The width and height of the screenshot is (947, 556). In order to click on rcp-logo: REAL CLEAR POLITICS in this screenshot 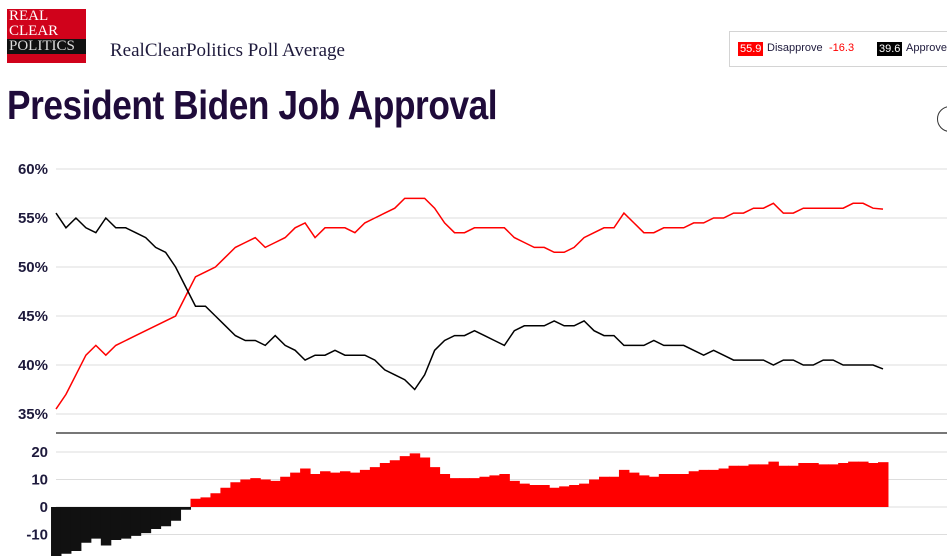, I will do `click(46, 36)`.